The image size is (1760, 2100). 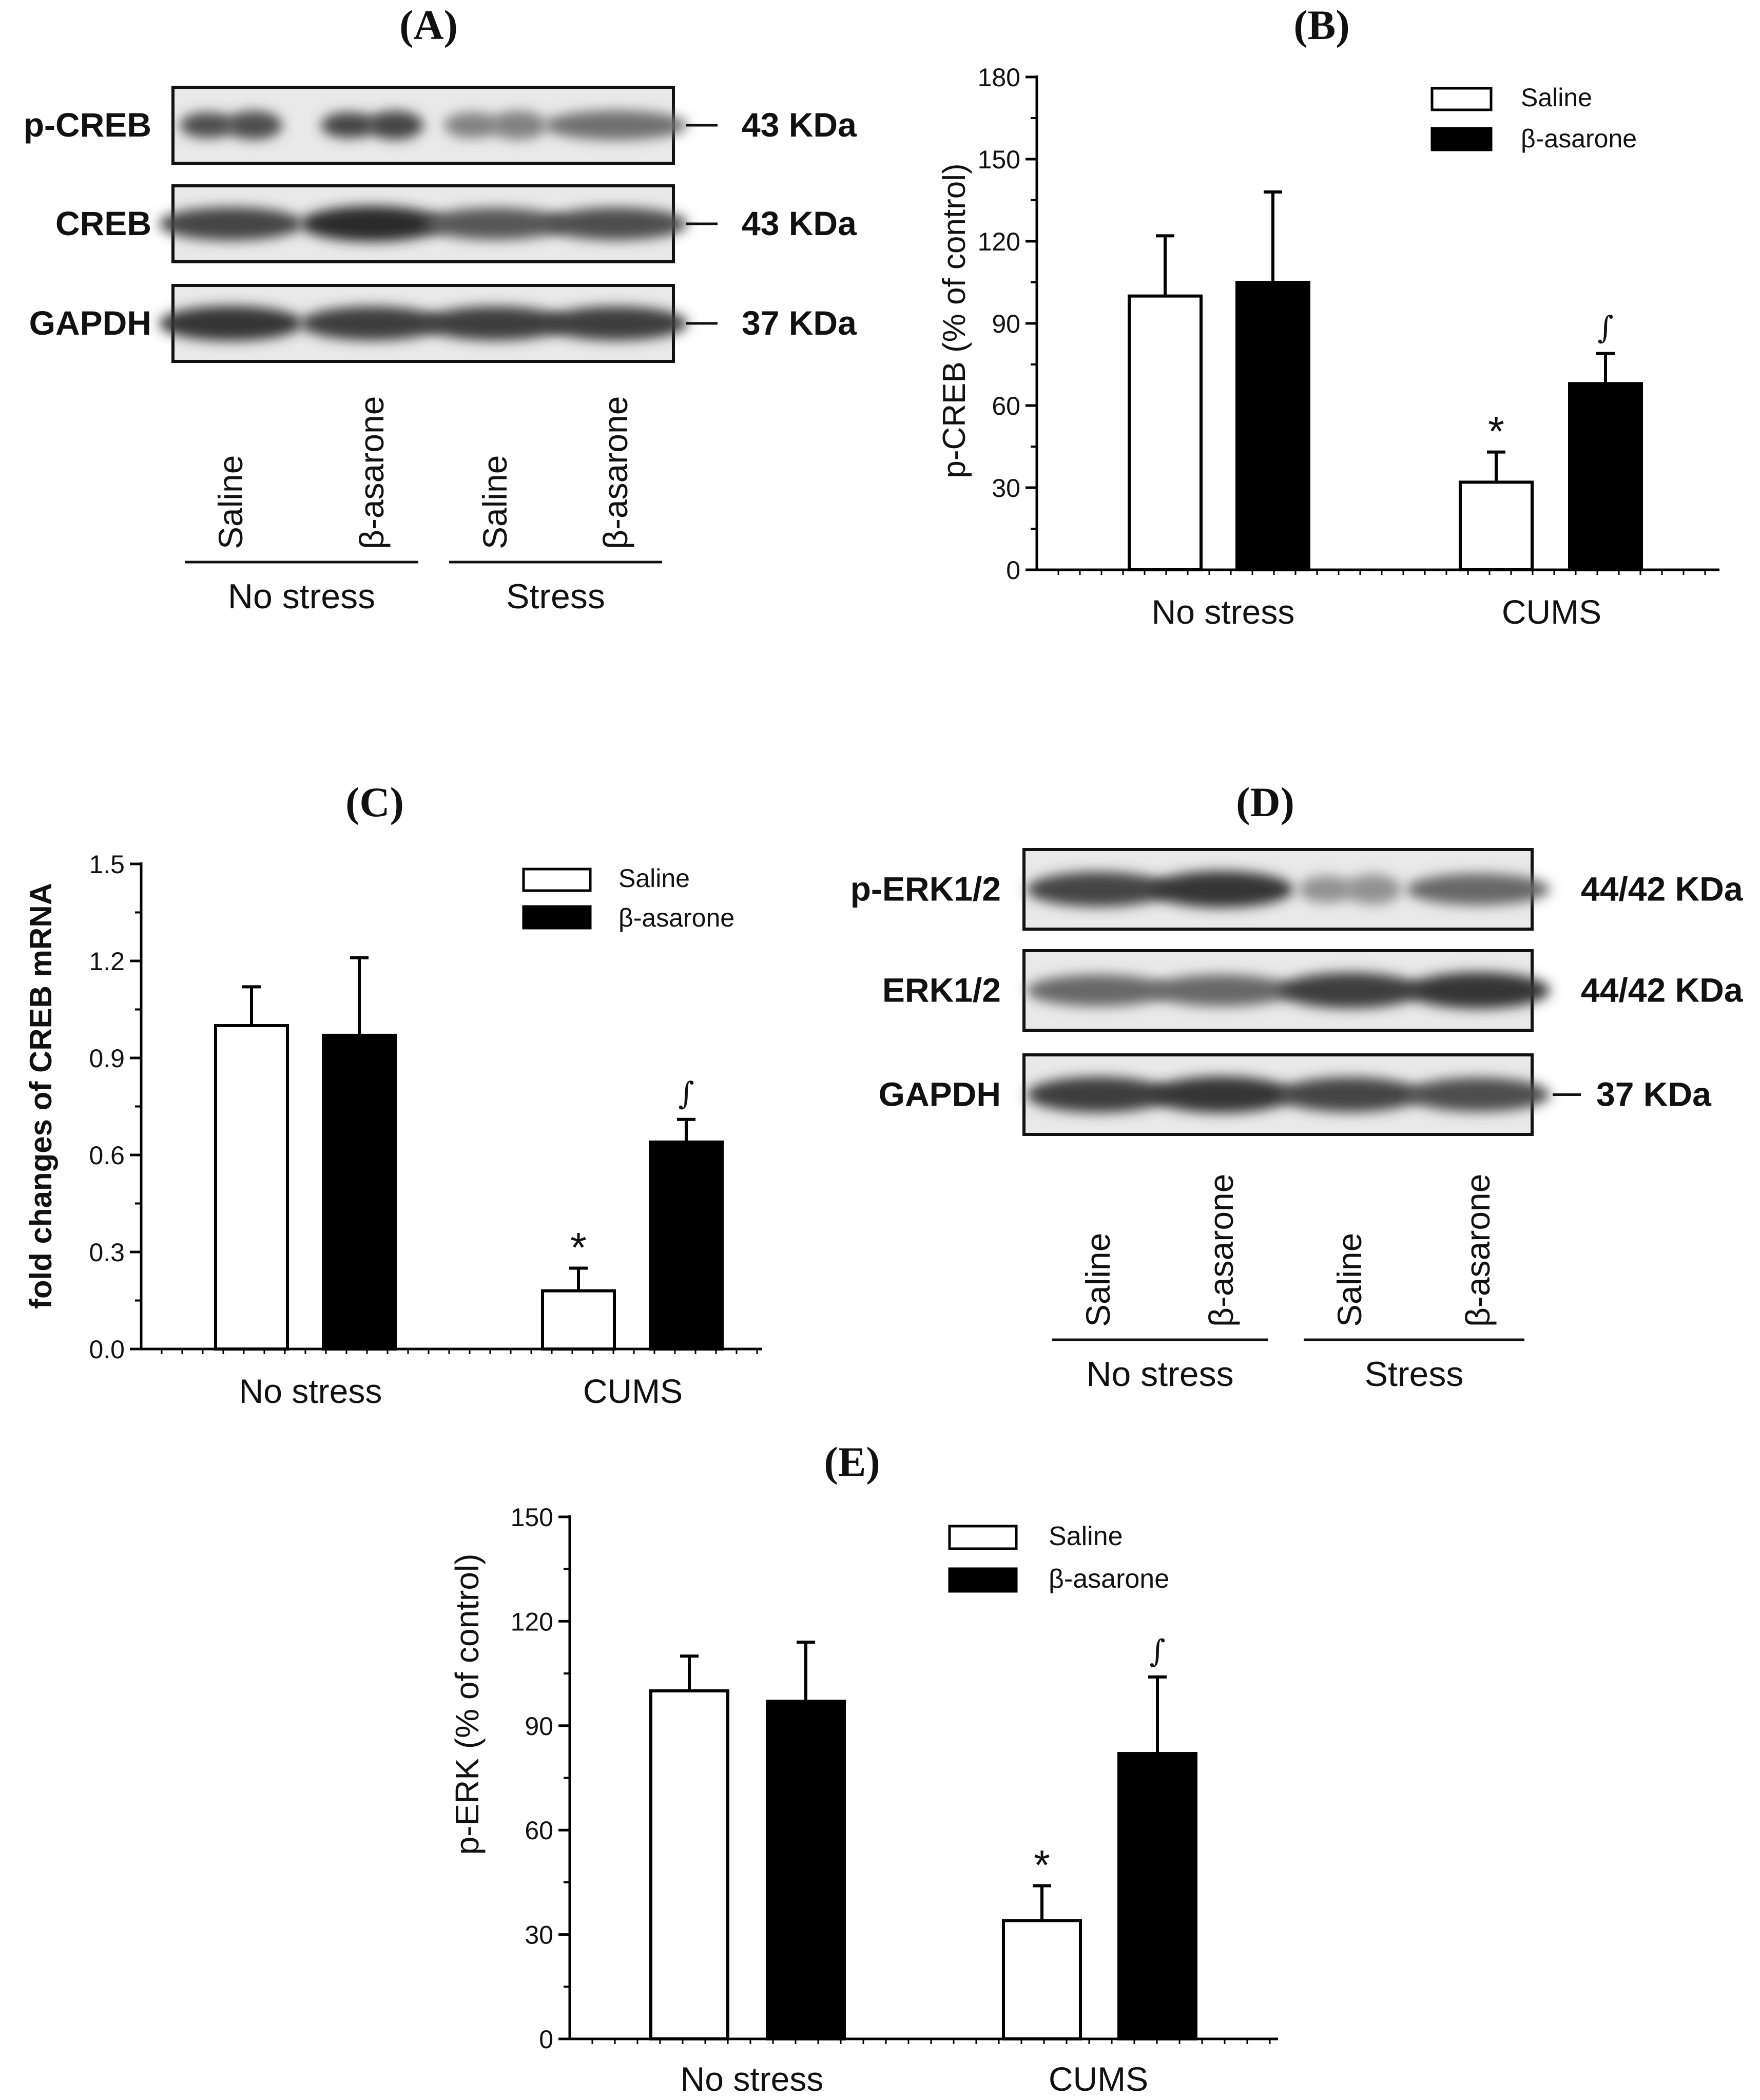 I want to click on blot-row-label: p-ERK1/2, so click(x=925, y=889).